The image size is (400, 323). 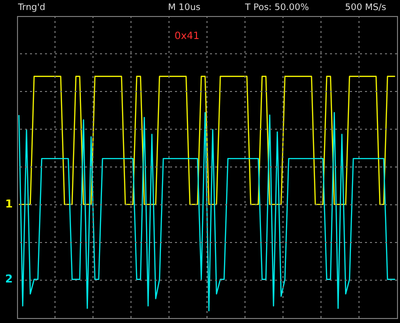 What do you see at coordinates (9, 279) in the screenshot?
I see `series-label: 2` at bounding box center [9, 279].